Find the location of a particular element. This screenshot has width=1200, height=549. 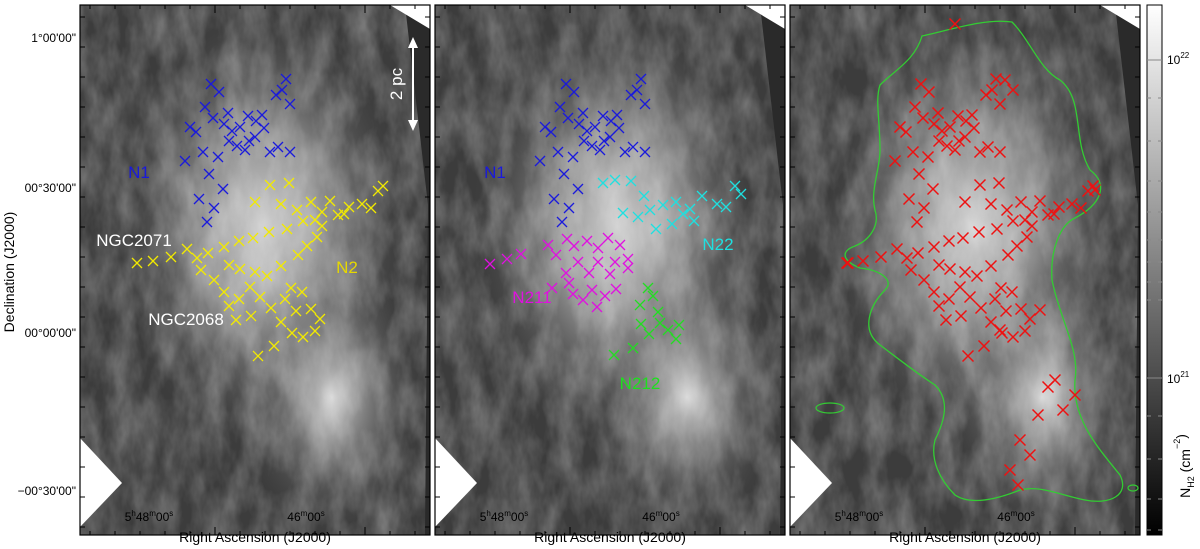

region-label: N22 is located at coordinates (717, 244).